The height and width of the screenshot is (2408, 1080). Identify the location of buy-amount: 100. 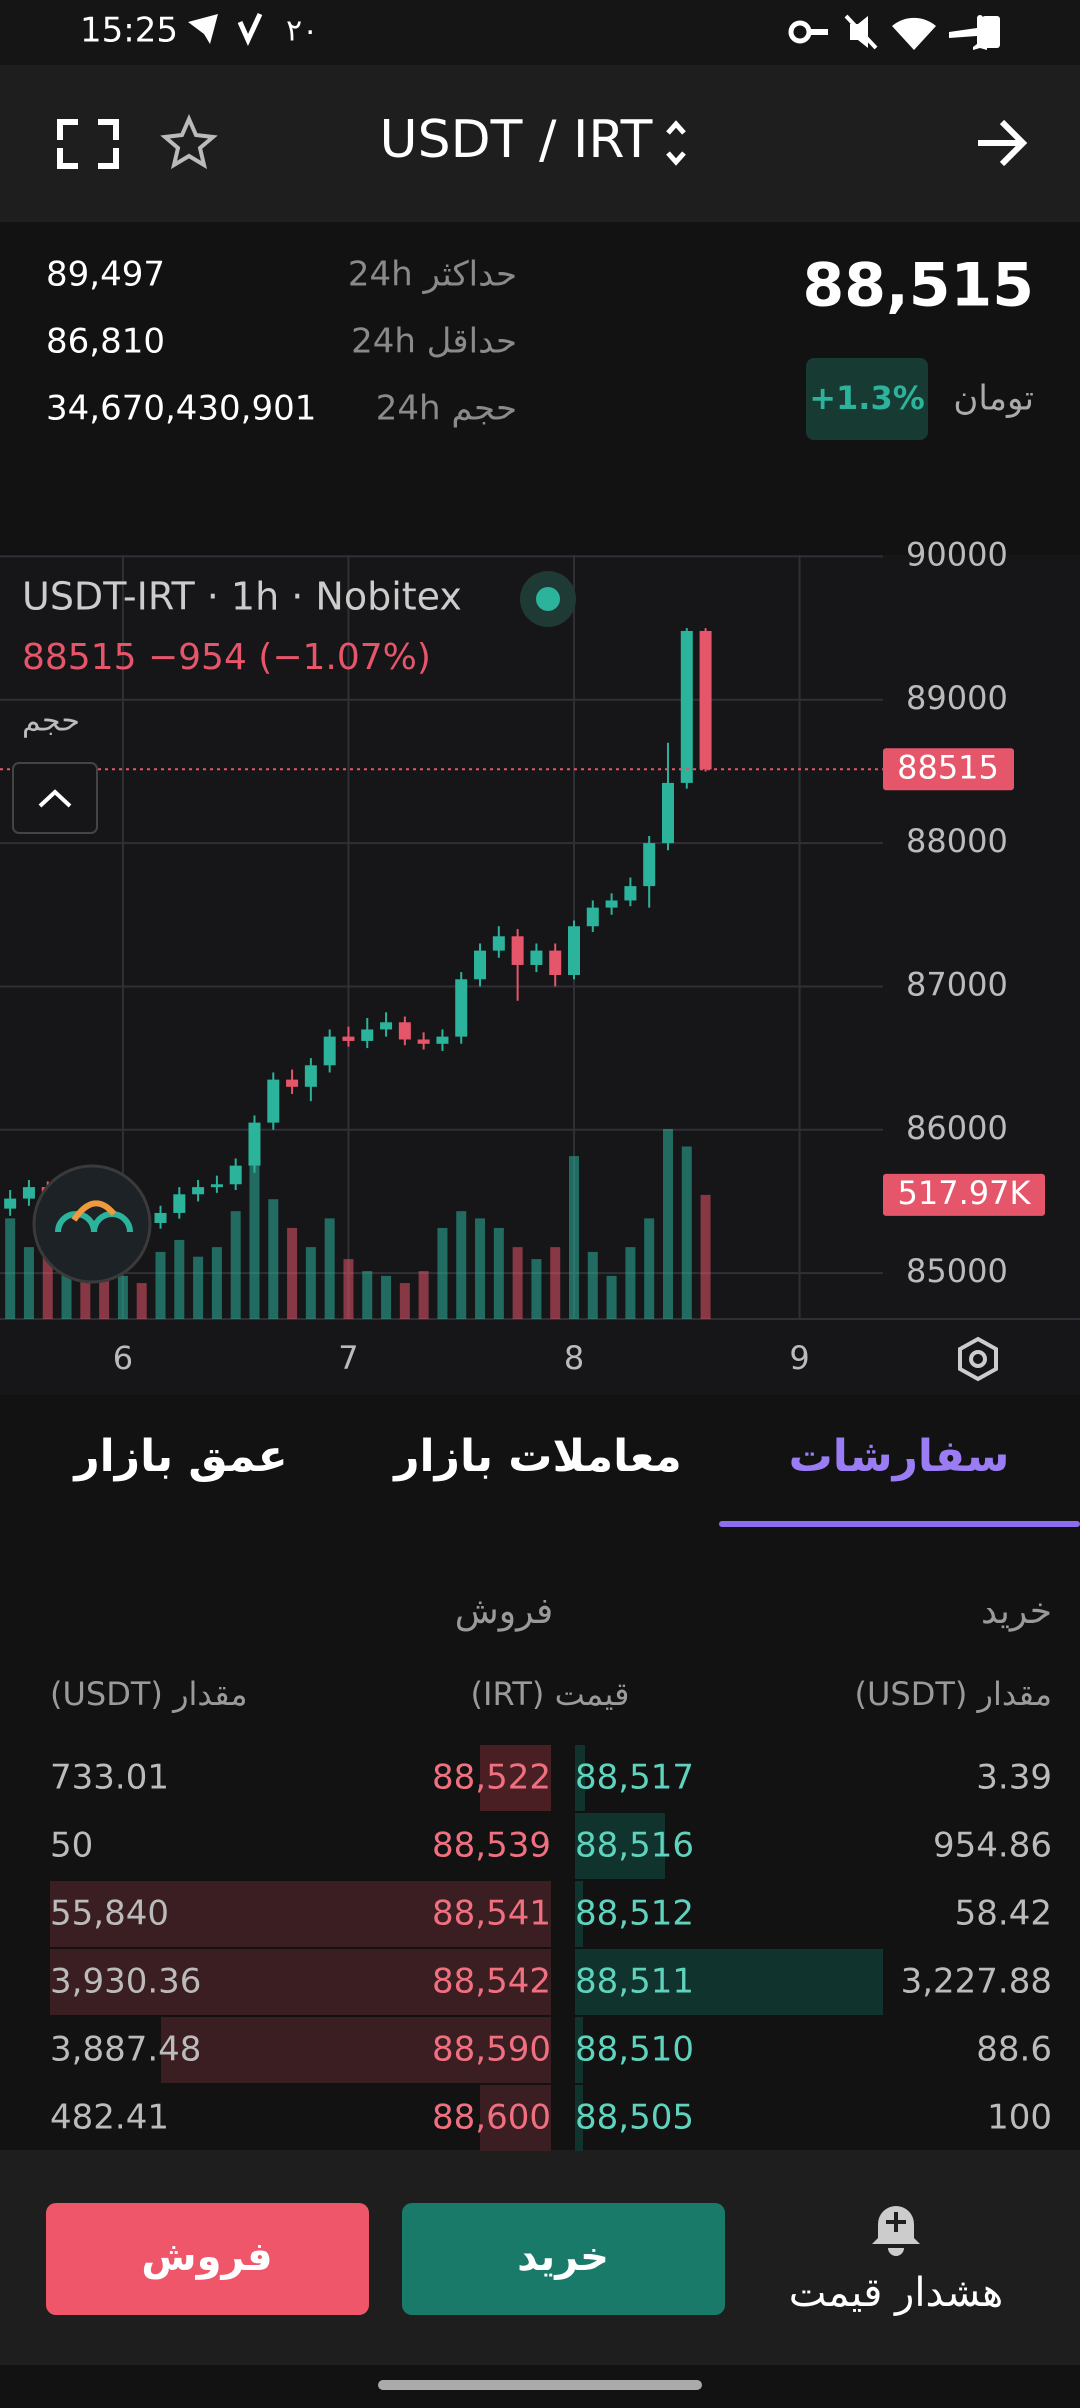
(1019, 2118).